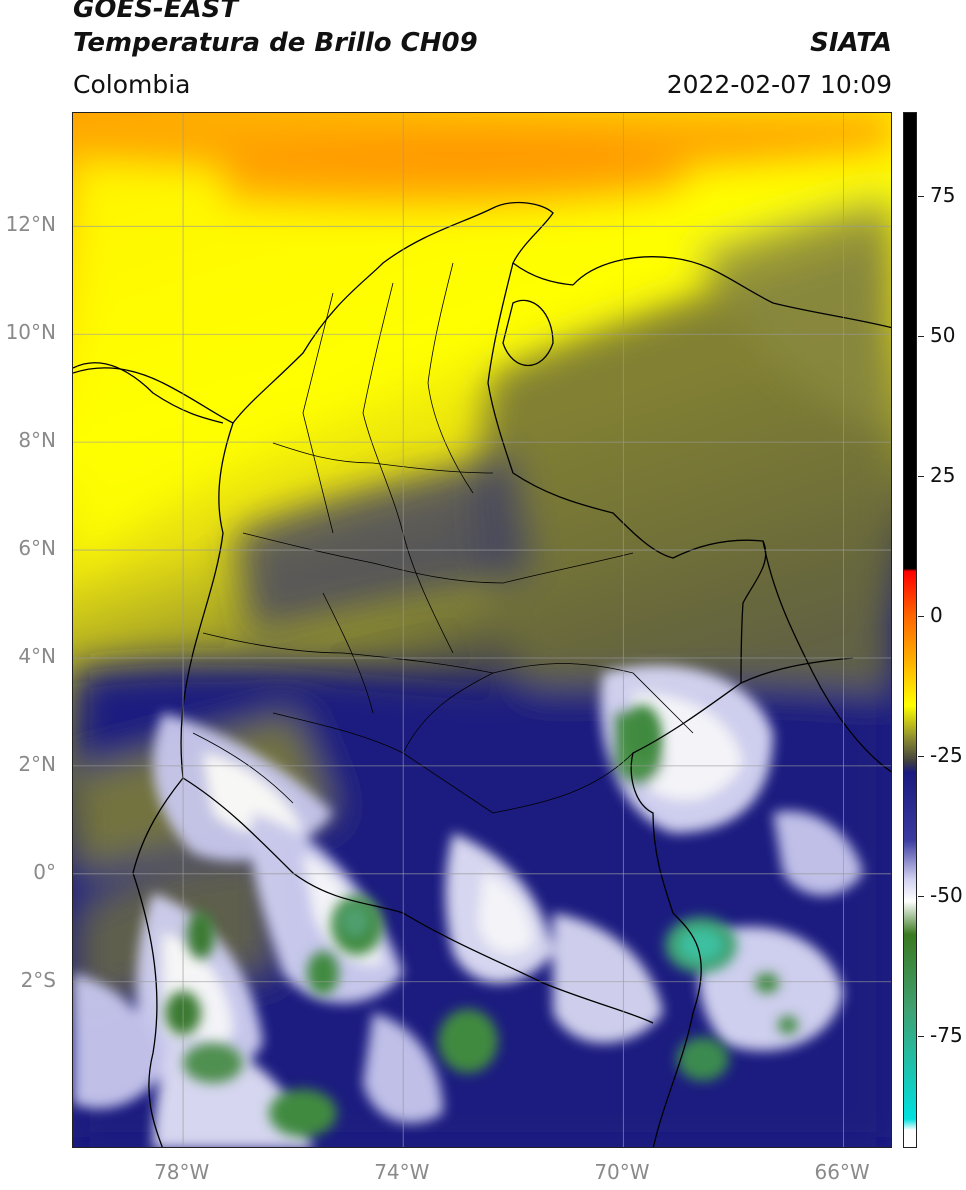 This screenshot has height=1190, width=966. Describe the element at coordinates (30, 332) in the screenshot. I see `lat-tick-label: 10°N` at that location.